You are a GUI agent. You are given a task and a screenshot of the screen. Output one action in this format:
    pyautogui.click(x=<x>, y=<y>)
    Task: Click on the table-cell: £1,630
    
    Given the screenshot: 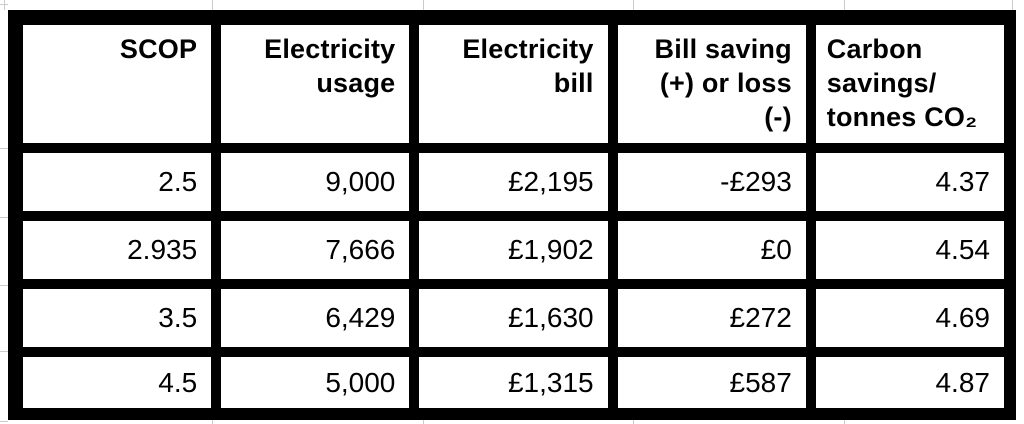 What is the action you would take?
    pyautogui.click(x=513, y=318)
    